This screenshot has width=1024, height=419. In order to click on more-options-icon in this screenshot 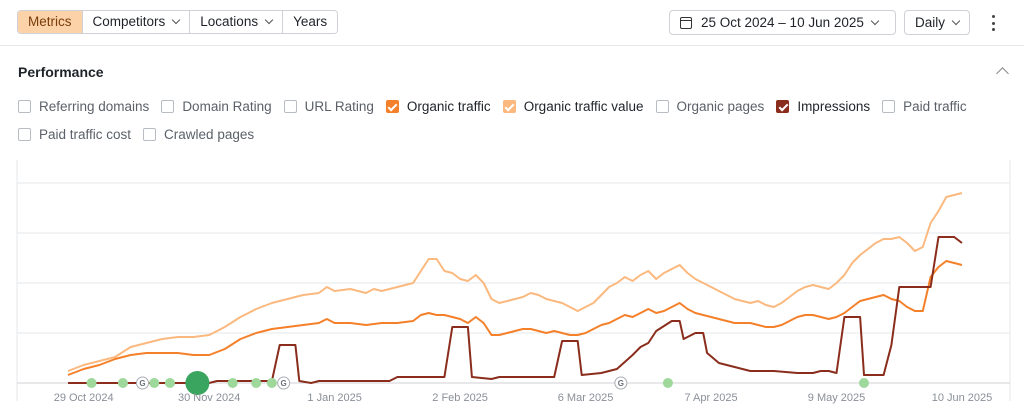, I will do `click(994, 23)`.